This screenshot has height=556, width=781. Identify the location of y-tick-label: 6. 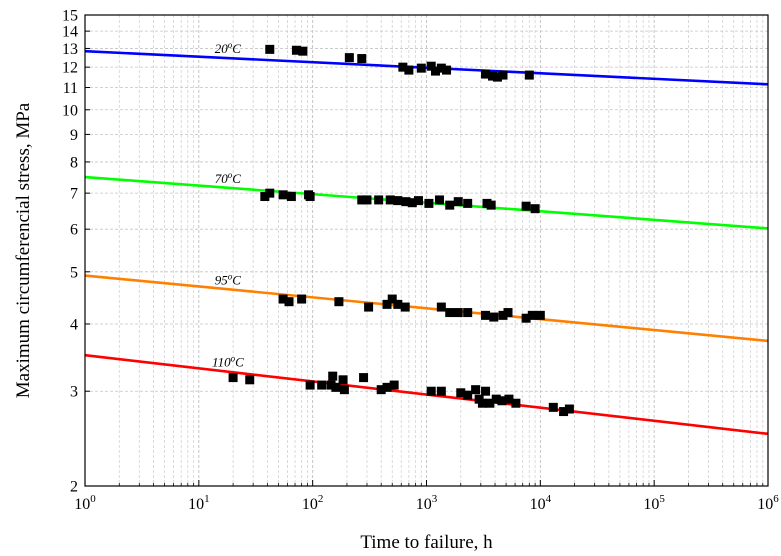
(74, 230).